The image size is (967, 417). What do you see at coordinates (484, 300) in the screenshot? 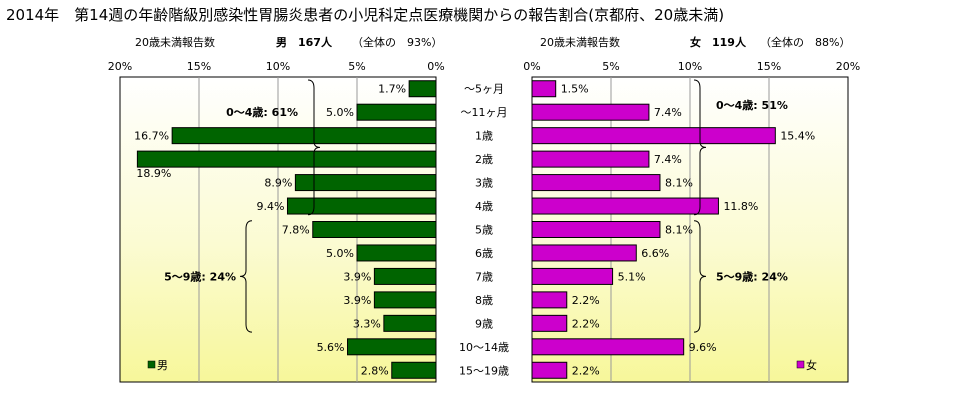
I see `age-category-label: 8歳` at bounding box center [484, 300].